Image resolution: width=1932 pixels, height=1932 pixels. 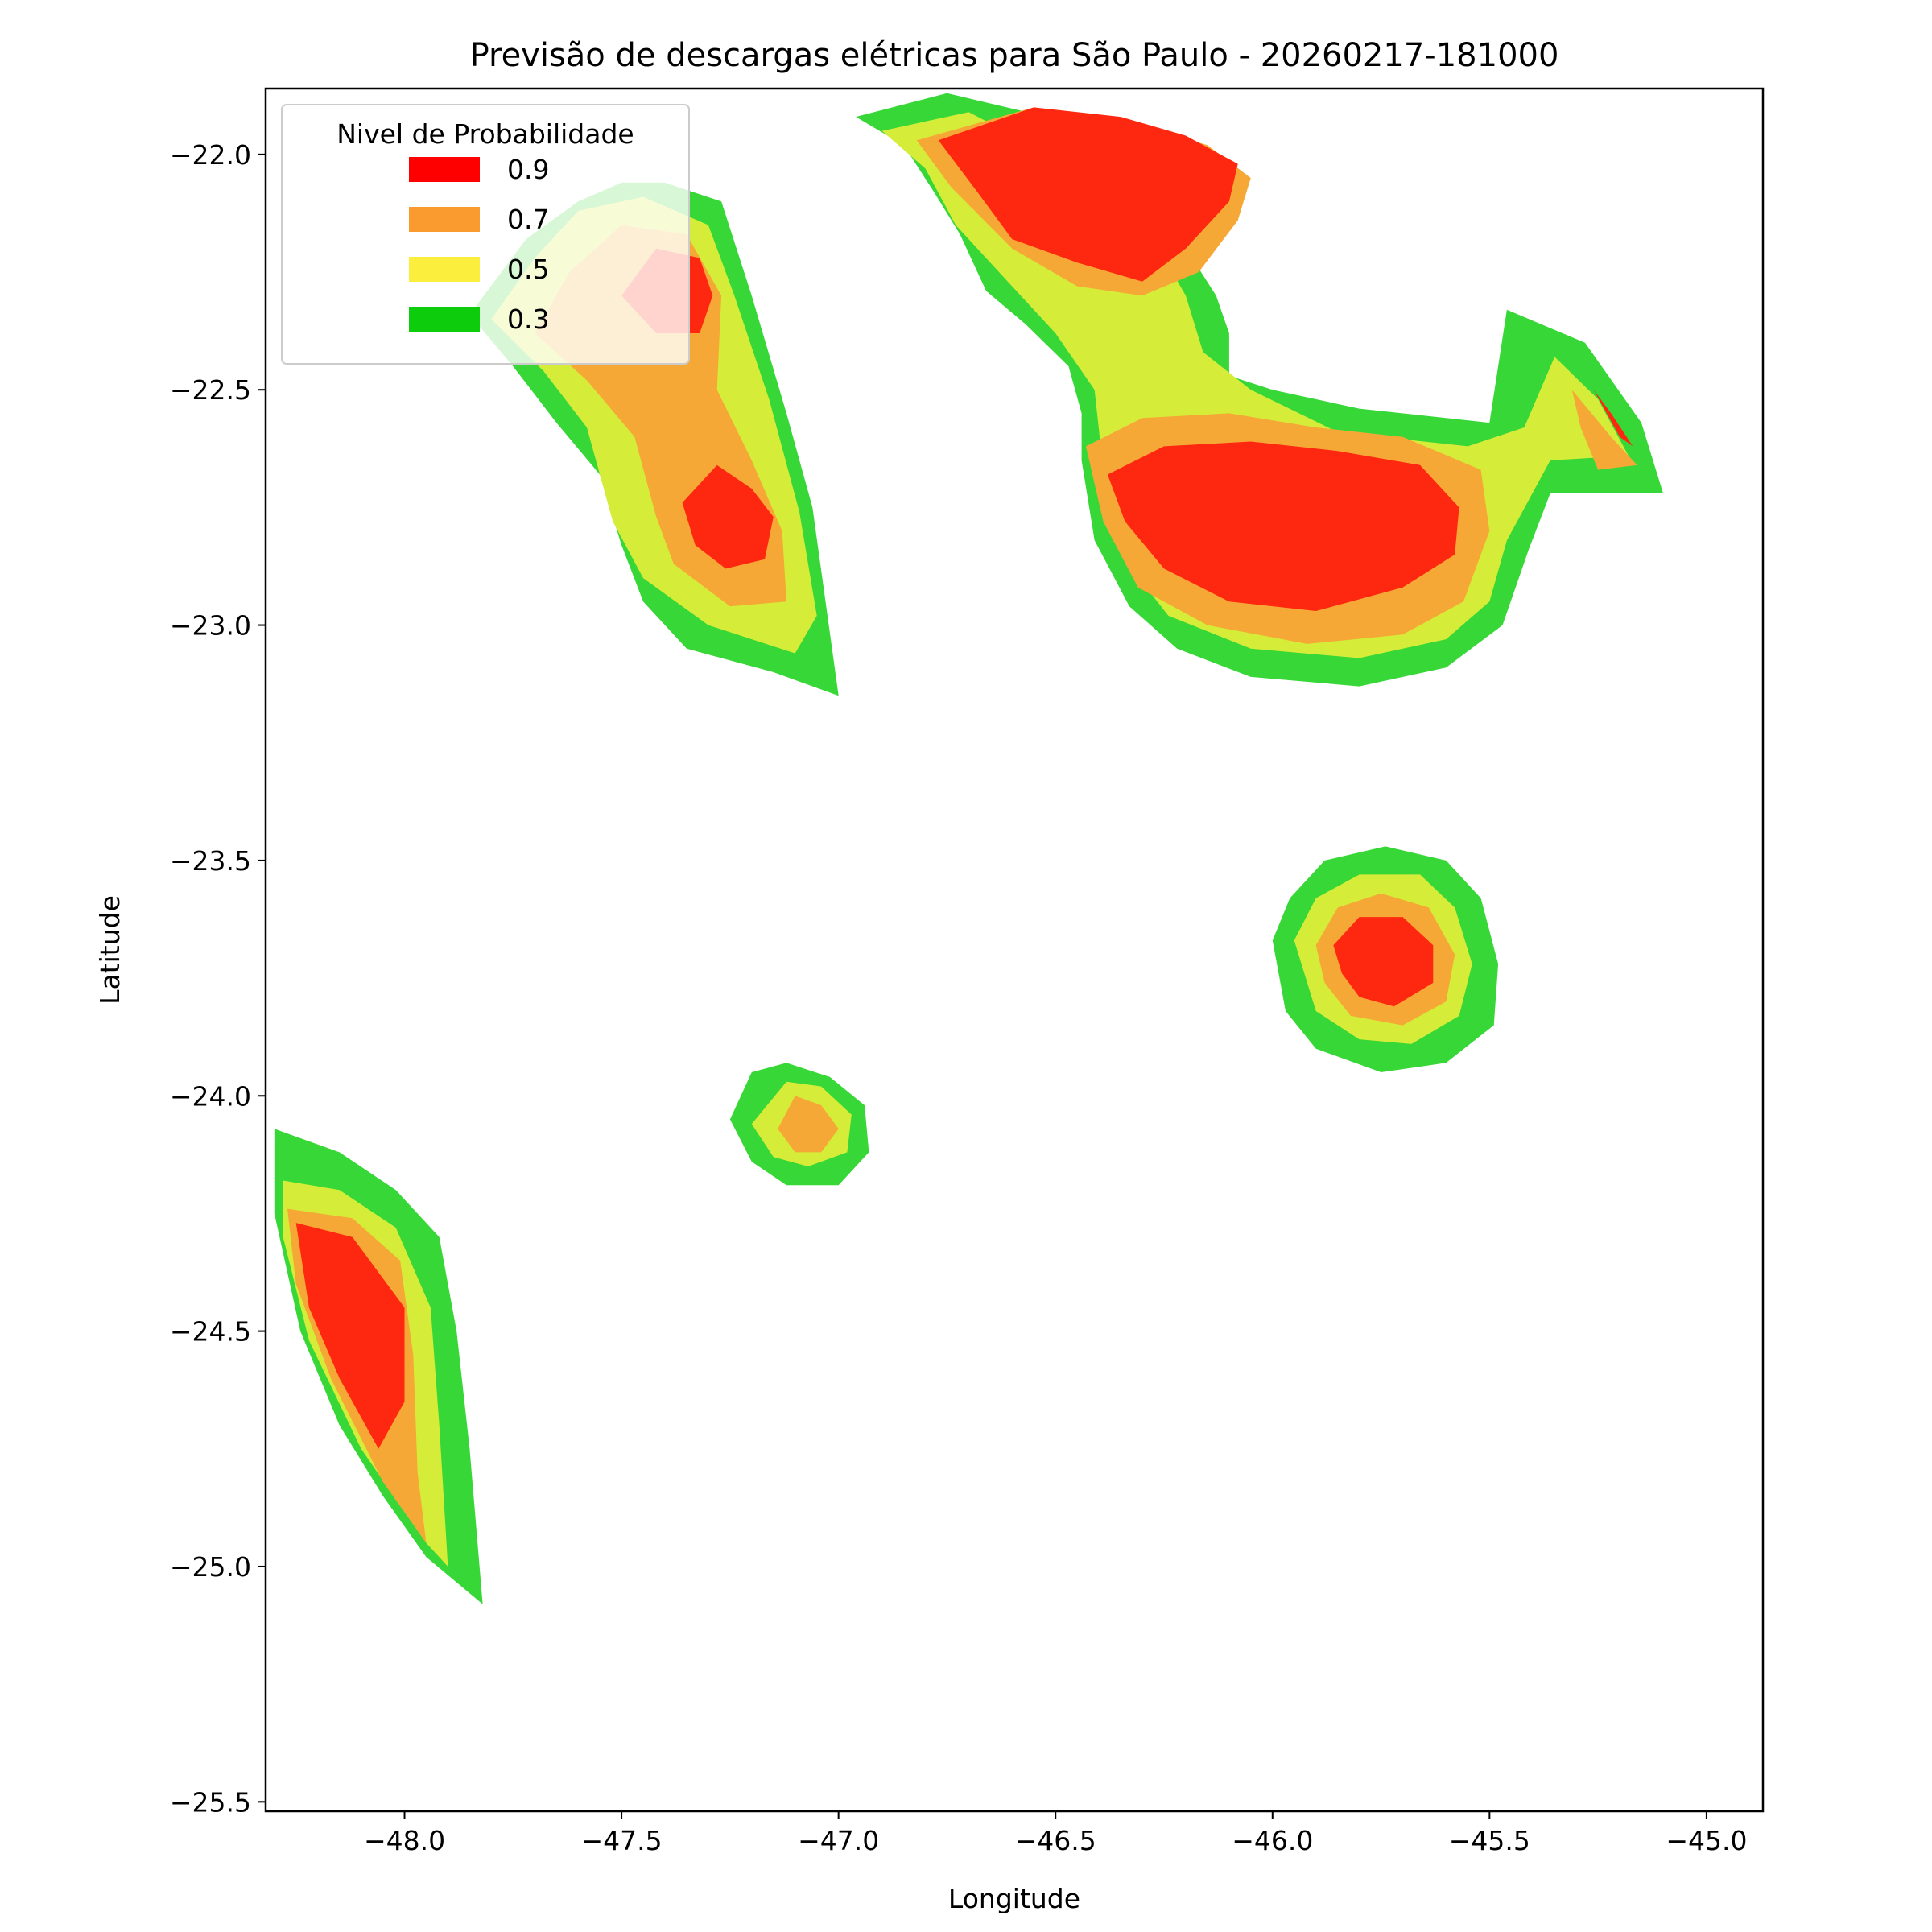 What do you see at coordinates (211, 1096) in the screenshot?
I see `y-tick-label: −24.0` at bounding box center [211, 1096].